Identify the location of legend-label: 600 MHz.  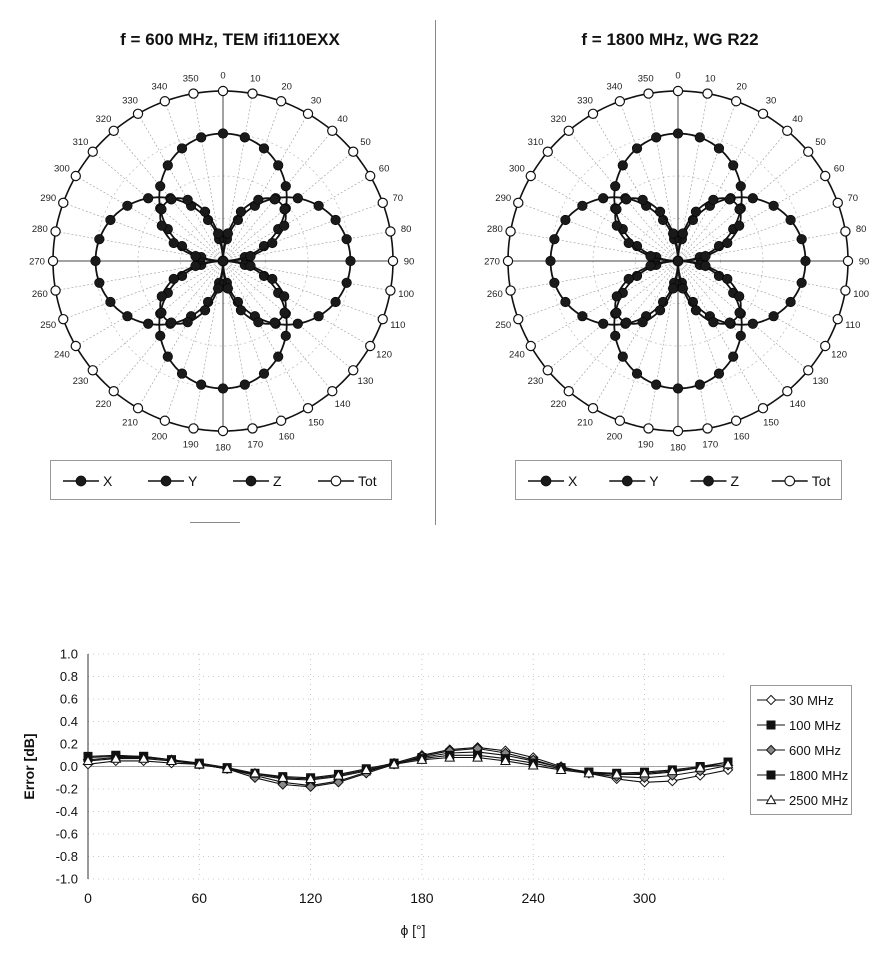
(815, 750).